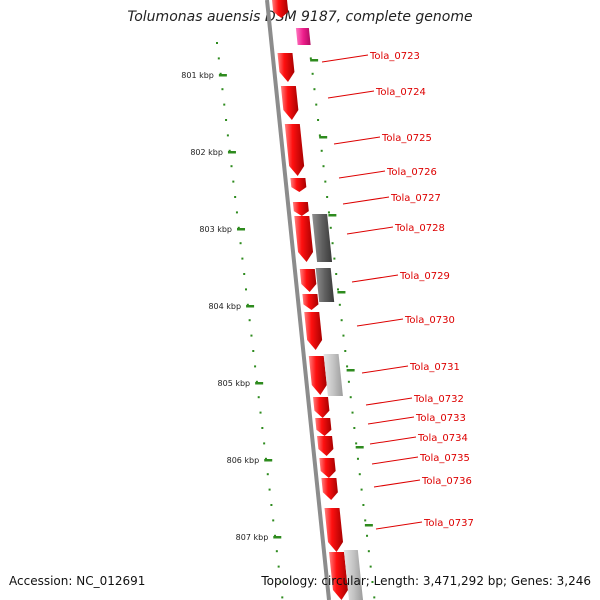 Image resolution: width=600 pixels, height=600 pixels. Describe the element at coordinates (429, 320) in the screenshot. I see `gene-label: Tola_0730` at that location.